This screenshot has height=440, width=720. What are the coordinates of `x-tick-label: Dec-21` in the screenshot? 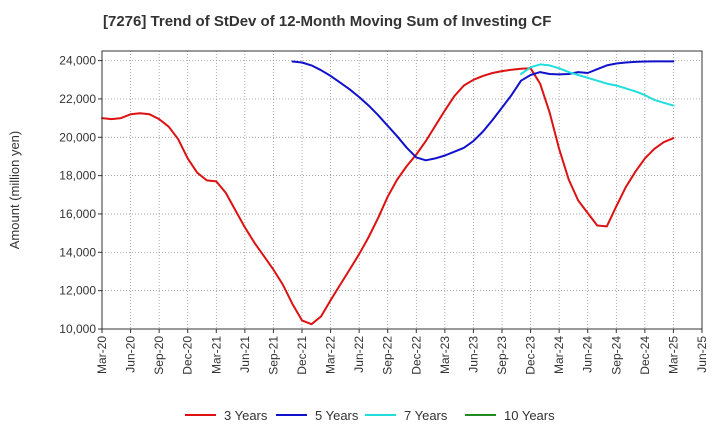 It's located at (302, 355).